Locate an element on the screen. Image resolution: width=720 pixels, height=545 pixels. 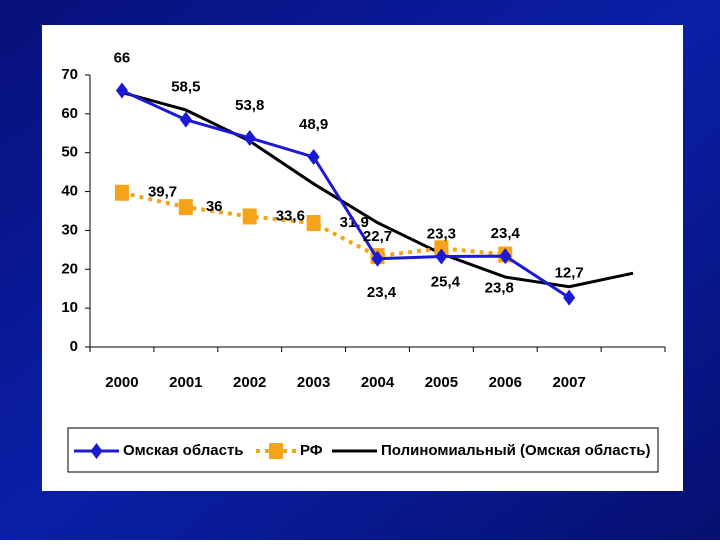
y-tick-label: 50 is located at coordinates (69, 152).